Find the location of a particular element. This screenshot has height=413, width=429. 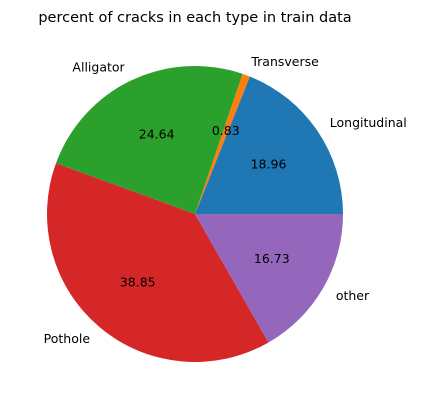

percent-label-other: 16.73 is located at coordinates (272, 258).